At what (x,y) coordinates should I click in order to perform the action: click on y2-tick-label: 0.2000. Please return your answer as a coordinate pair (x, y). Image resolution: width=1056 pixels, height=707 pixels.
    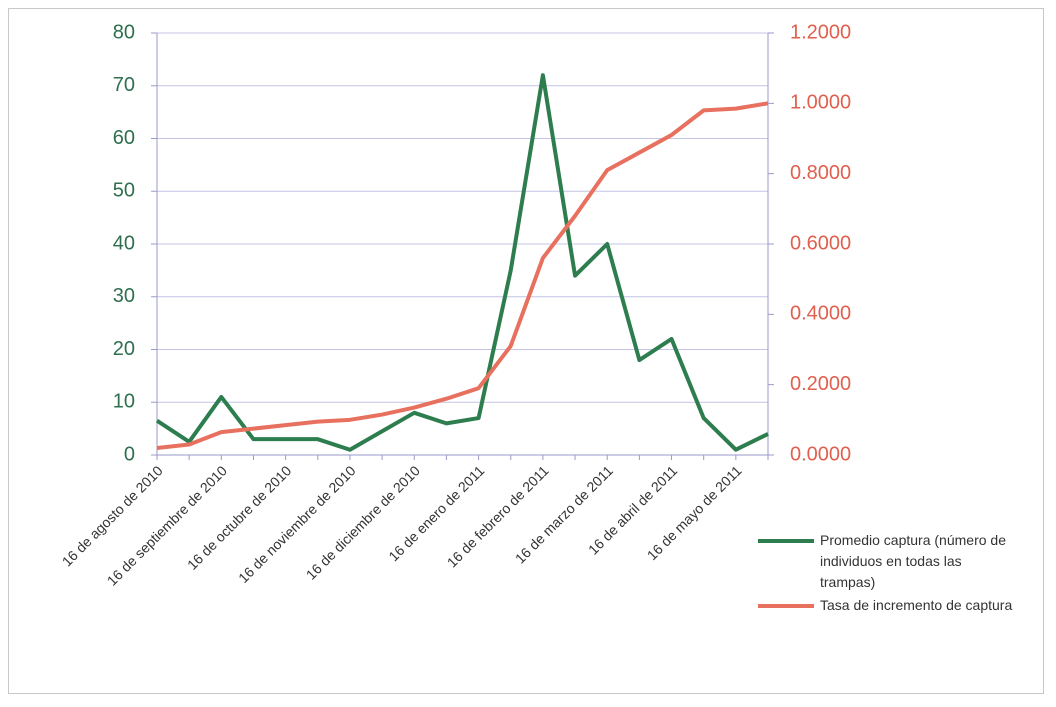
    Looking at the image, I should click on (820, 384).